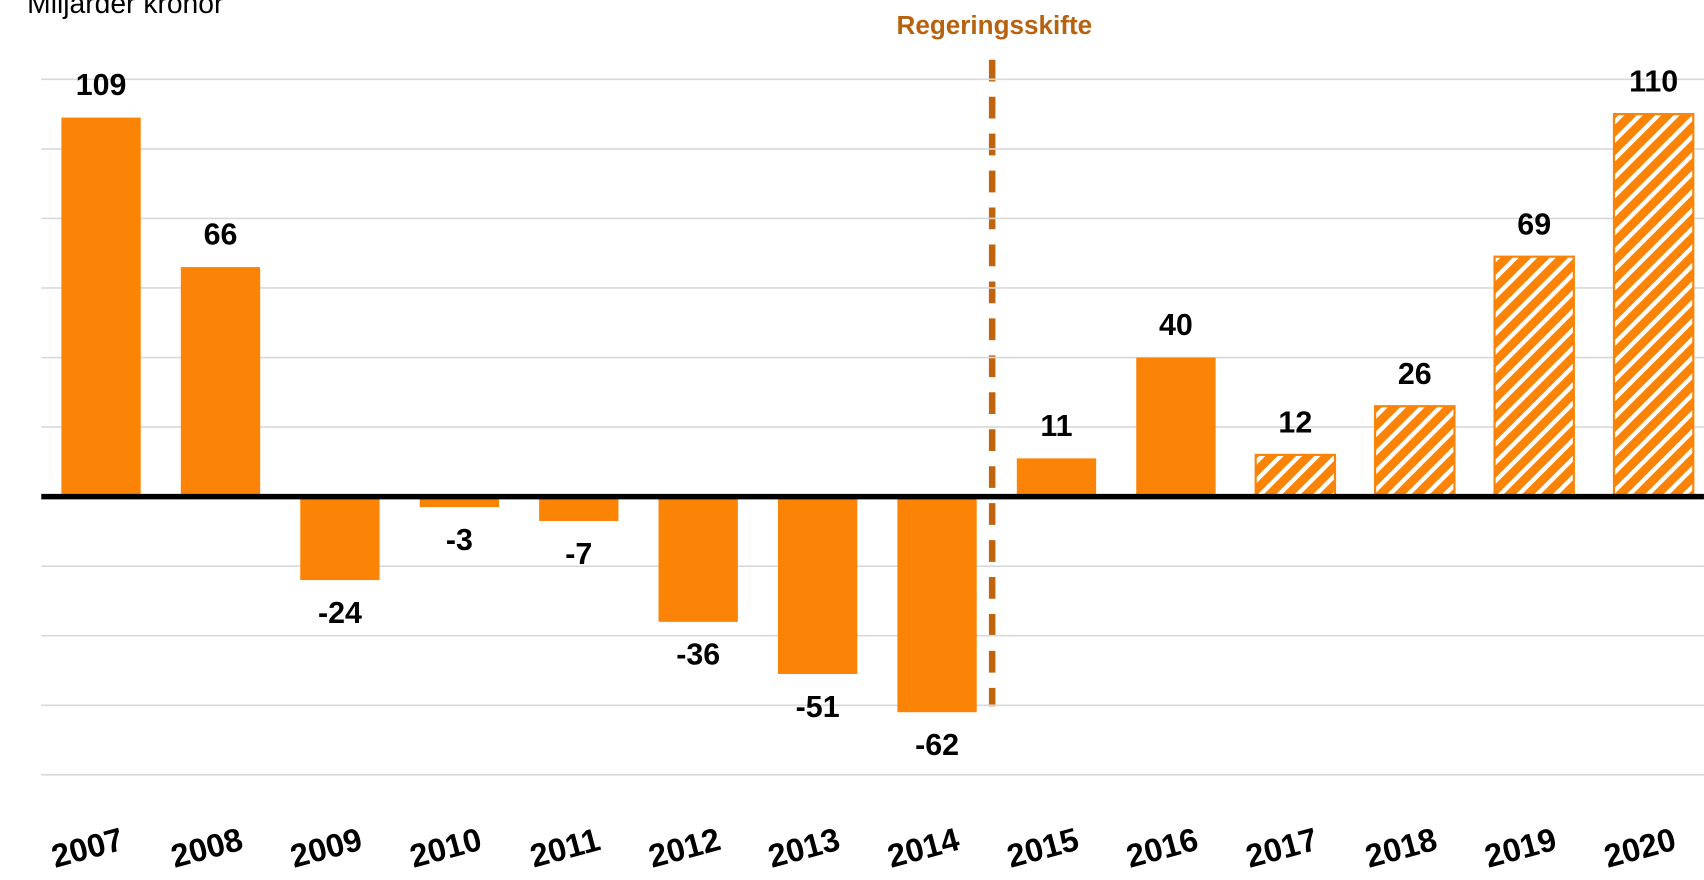 This screenshot has width=1704, height=880. Describe the element at coordinates (1640, 847) in the screenshot. I see `x-tick-label: 2020` at that location.